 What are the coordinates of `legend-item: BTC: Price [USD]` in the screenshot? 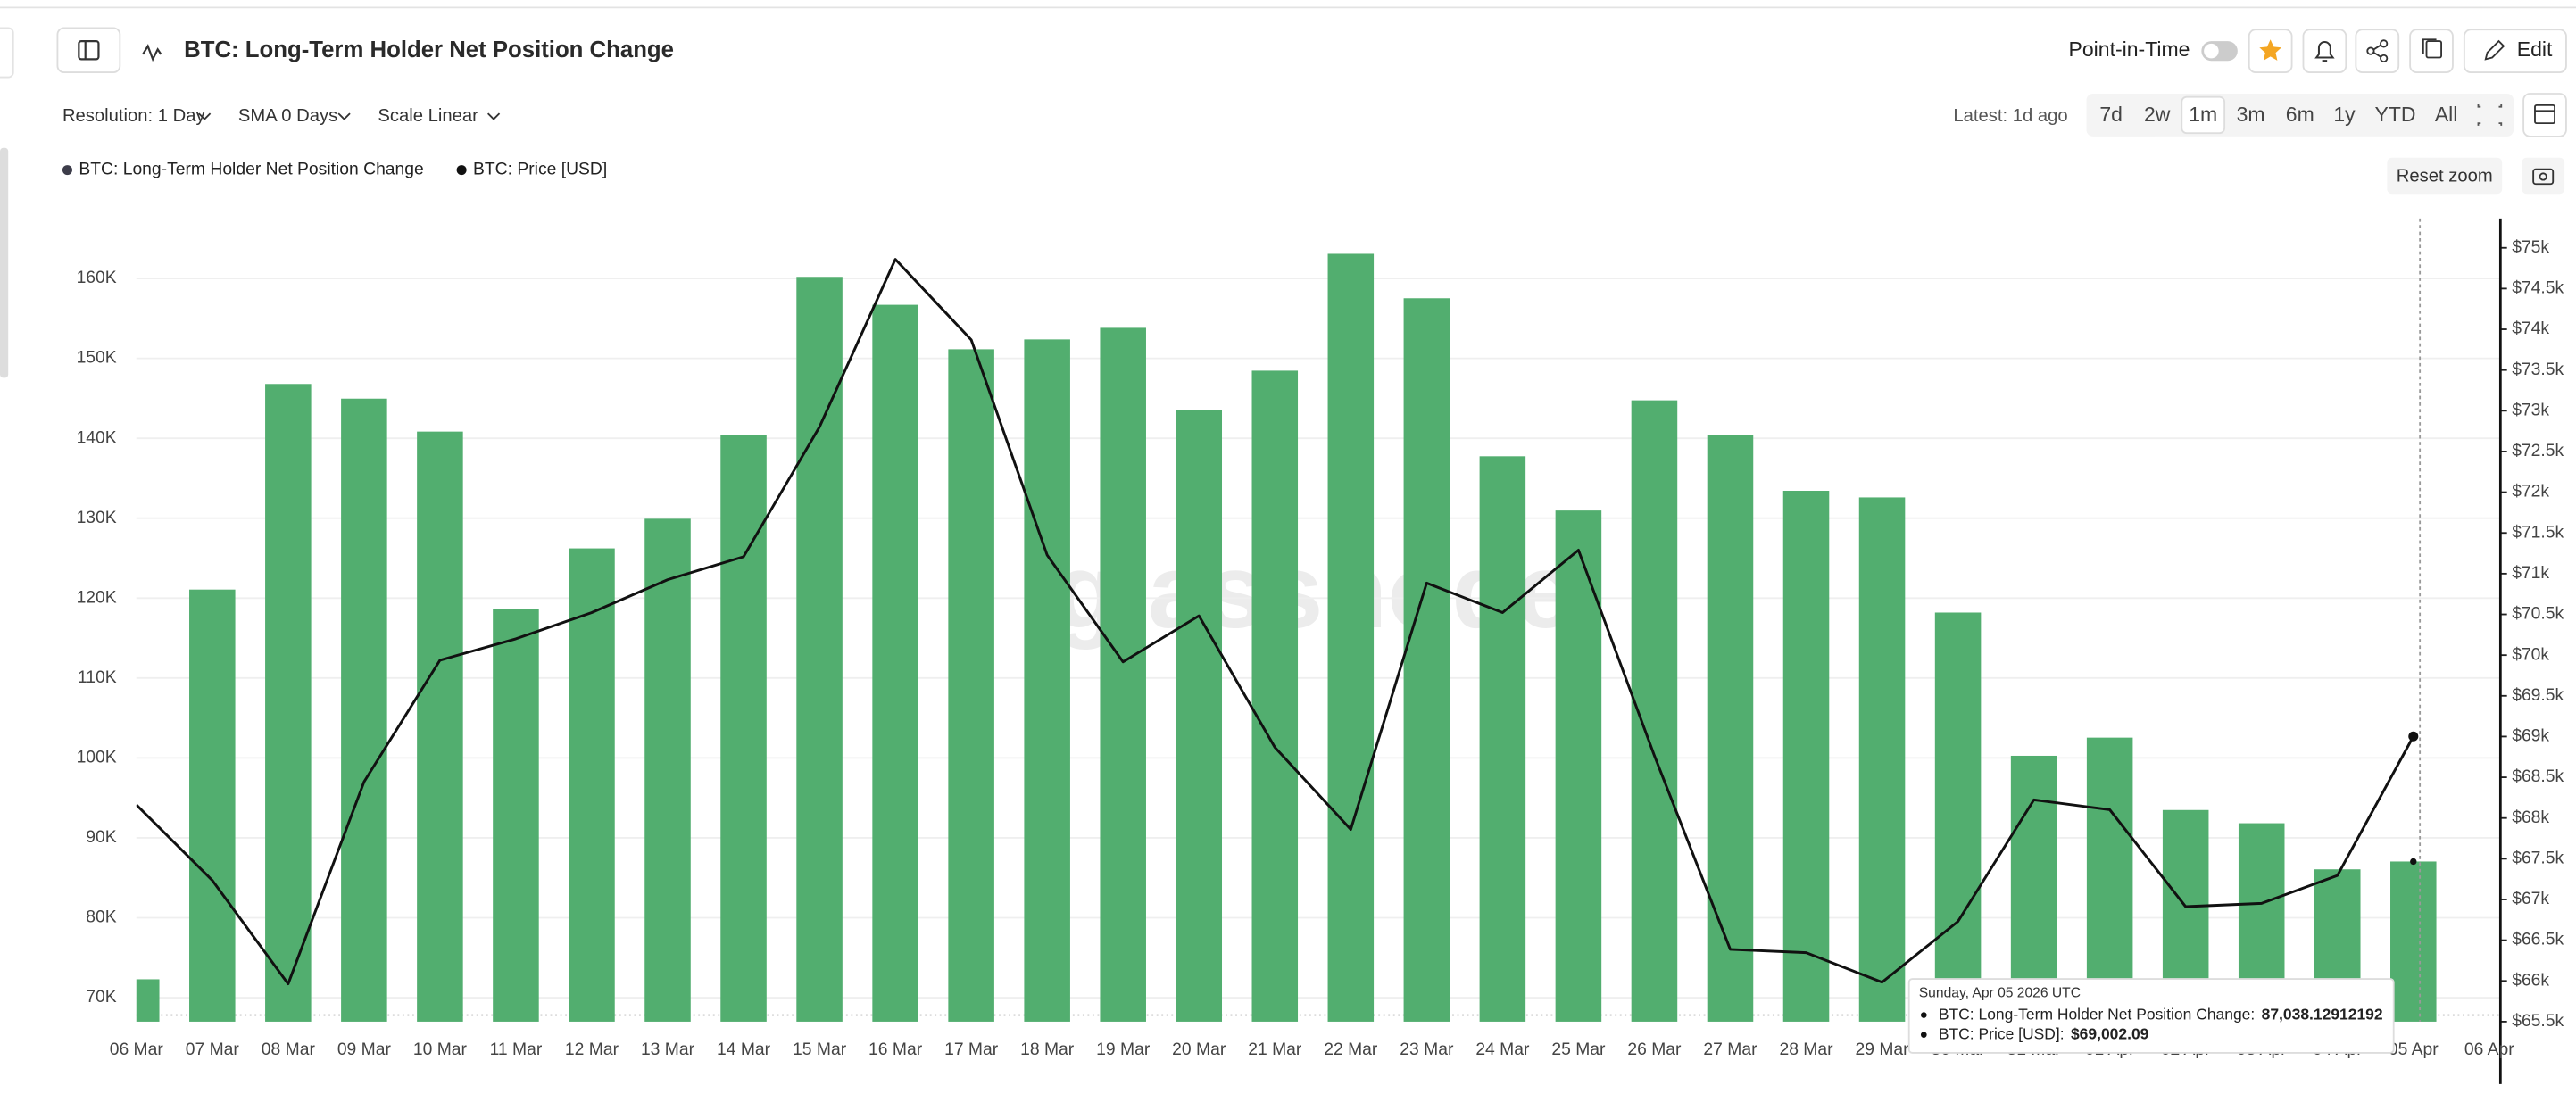 It's located at (532, 170).